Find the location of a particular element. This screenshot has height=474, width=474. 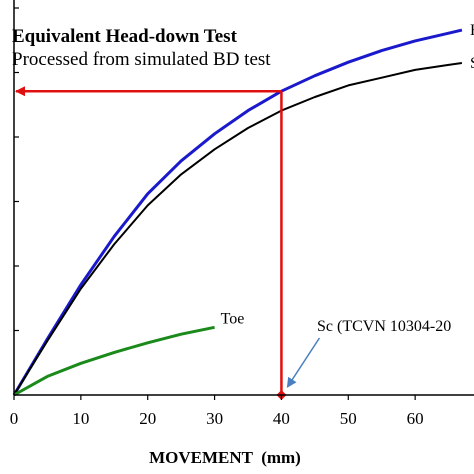

sc-pointer-arrow is located at coordinates (303, 362).